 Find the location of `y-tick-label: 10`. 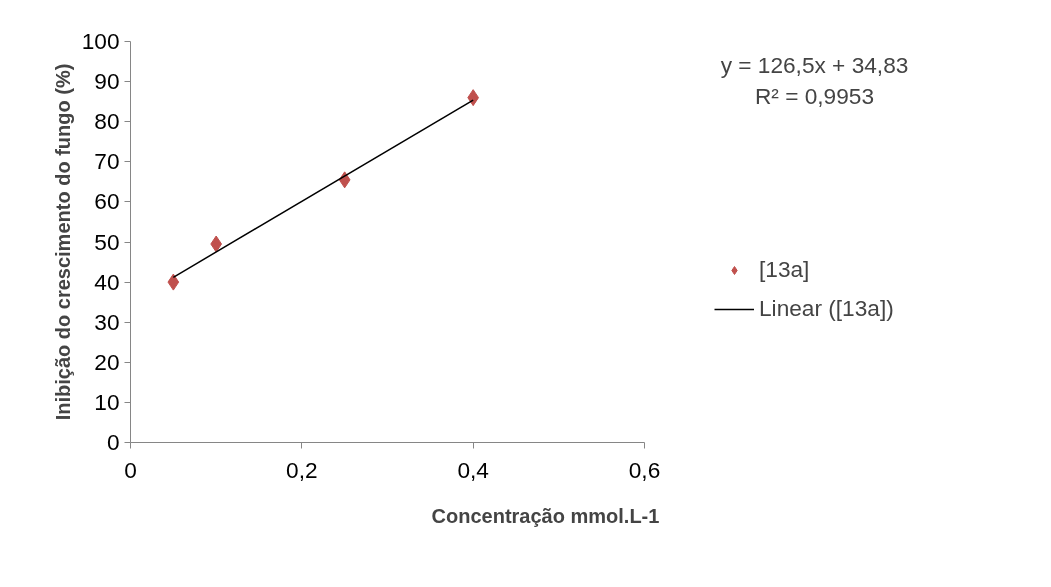

y-tick-label: 10 is located at coordinates (107, 401).